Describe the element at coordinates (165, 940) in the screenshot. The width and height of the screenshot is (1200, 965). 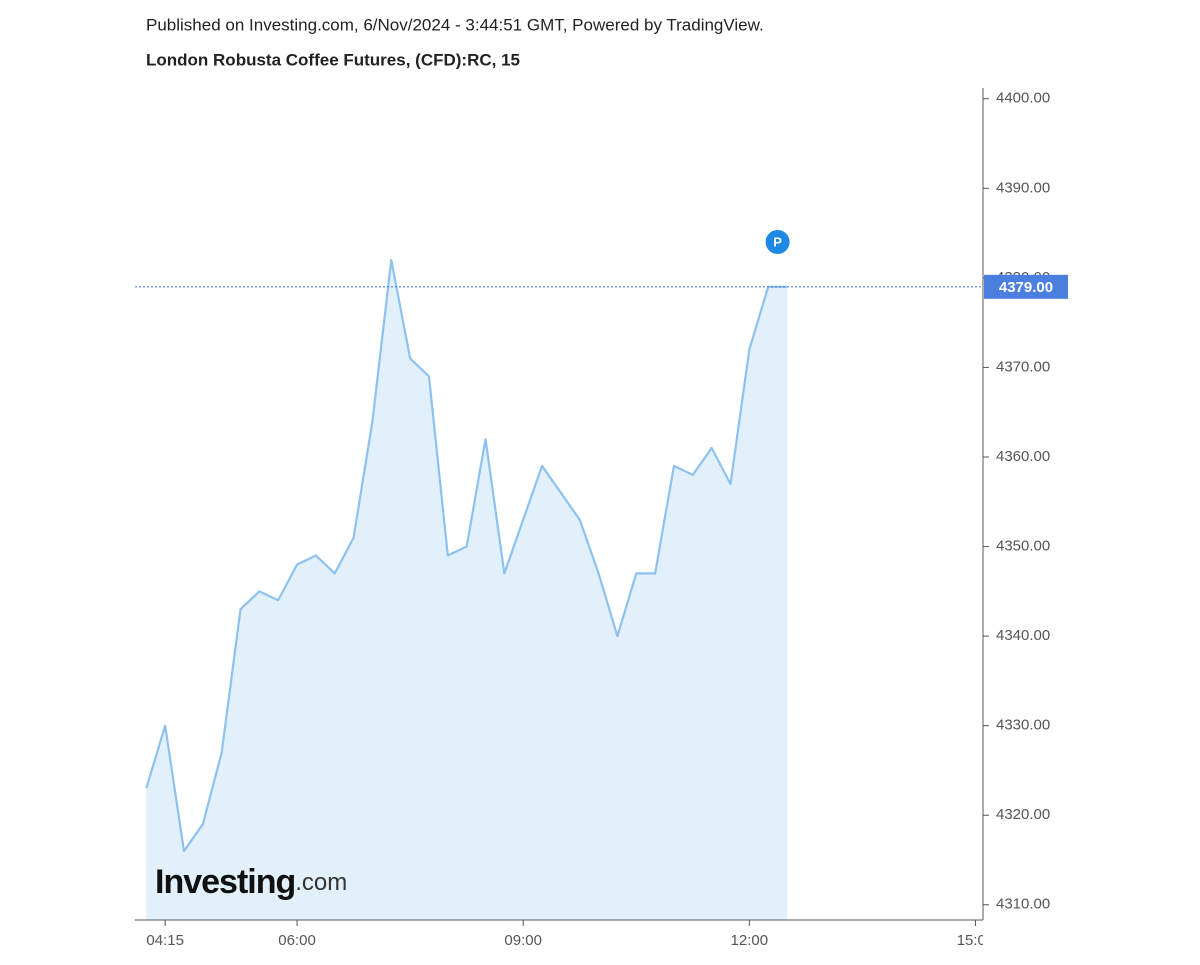
I see `x-tick-label: 04:15` at that location.